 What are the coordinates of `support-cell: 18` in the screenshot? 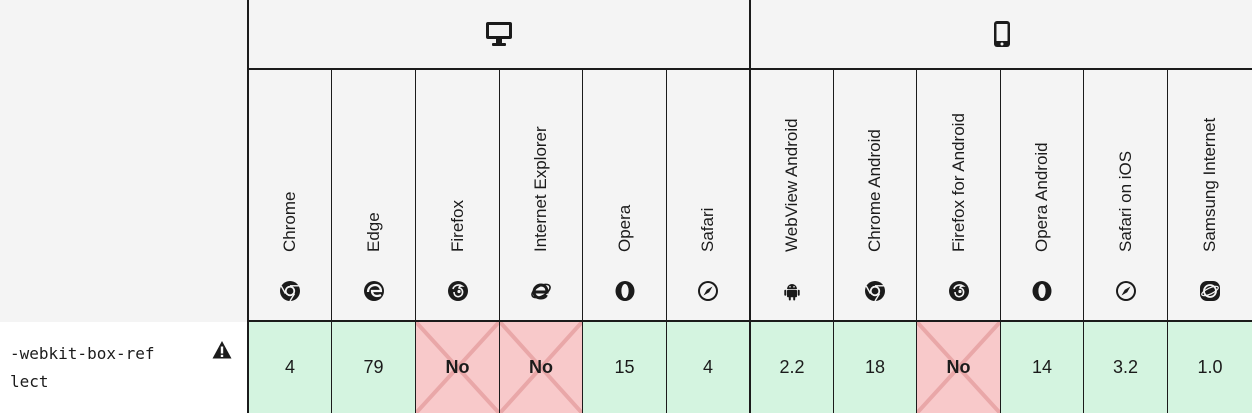 It's located at (874, 367).